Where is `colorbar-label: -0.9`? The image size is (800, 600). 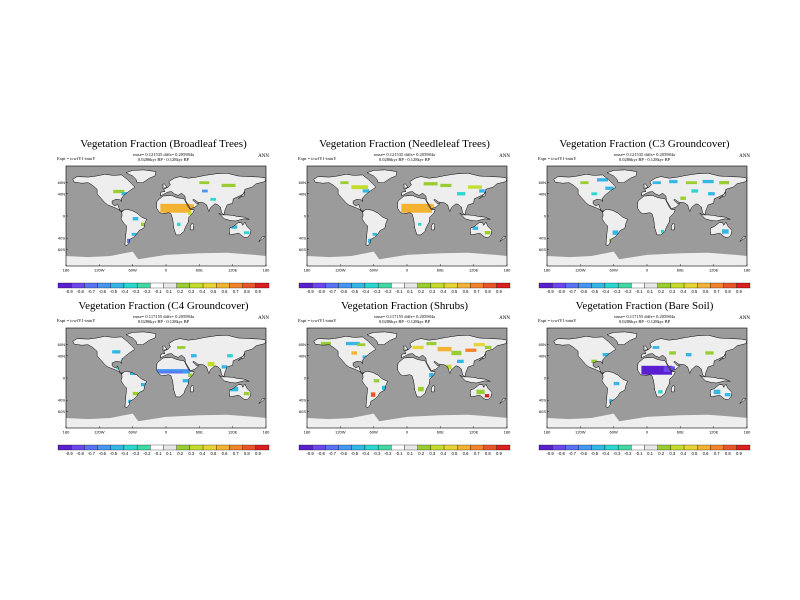
colorbar-label: -0.9 is located at coordinates (70, 453).